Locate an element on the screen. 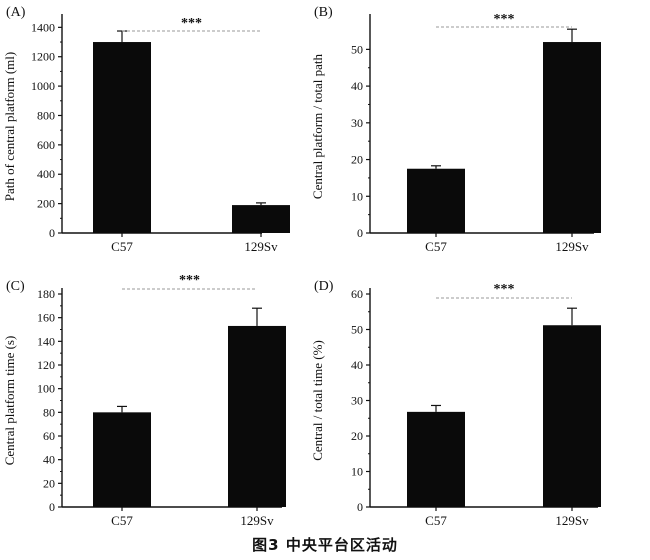 The image size is (650, 560). panel-c-significance-label: *** is located at coordinates (189, 280).